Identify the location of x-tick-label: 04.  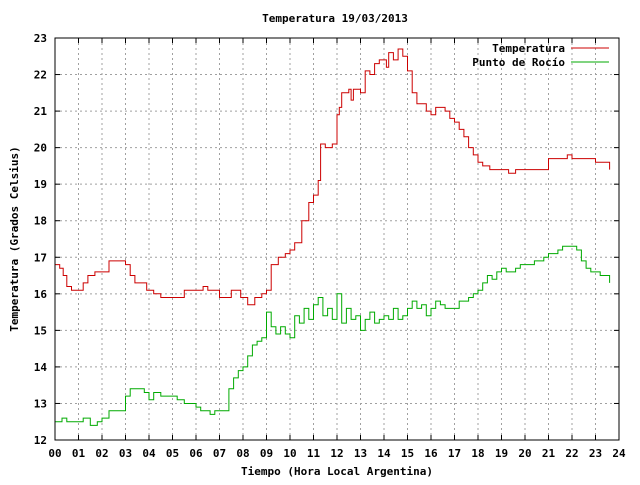
(149, 453).